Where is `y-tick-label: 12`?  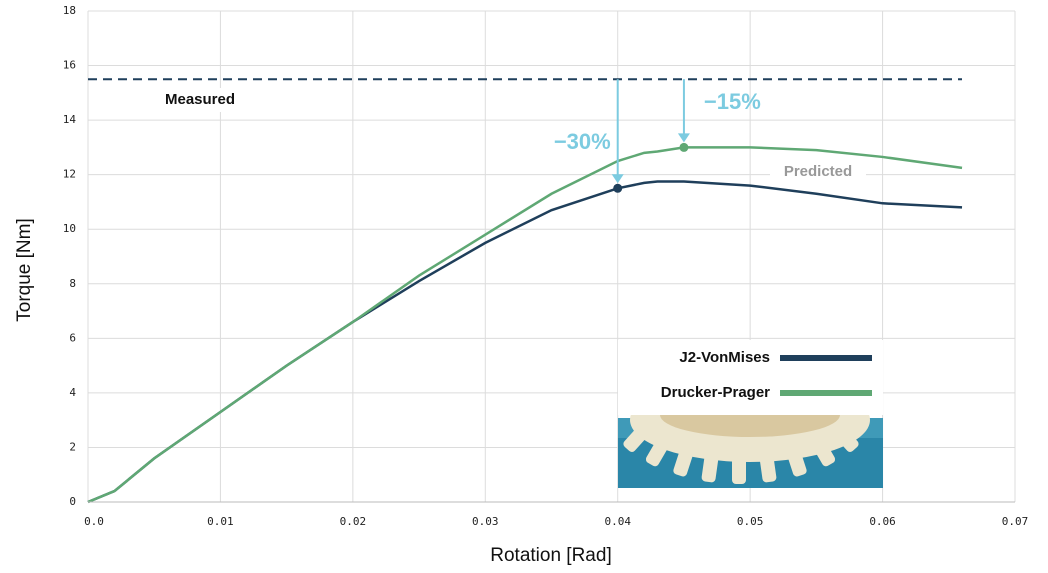 y-tick-label: 12 is located at coordinates (69, 174).